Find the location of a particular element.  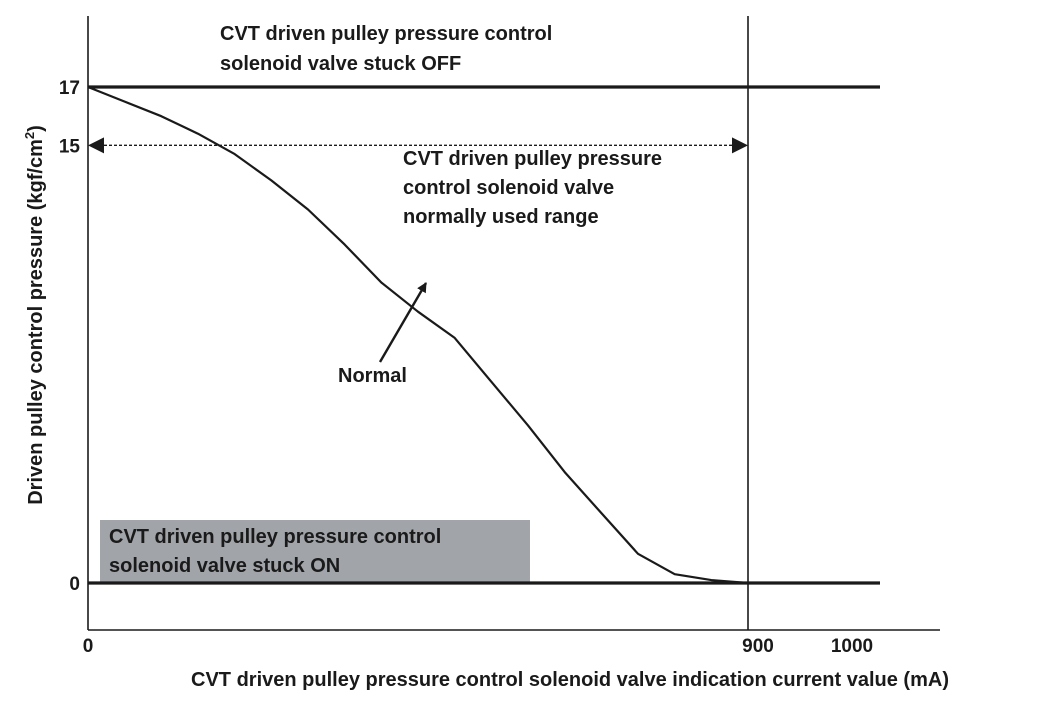

x-tick-label: 0 is located at coordinates (88, 646).